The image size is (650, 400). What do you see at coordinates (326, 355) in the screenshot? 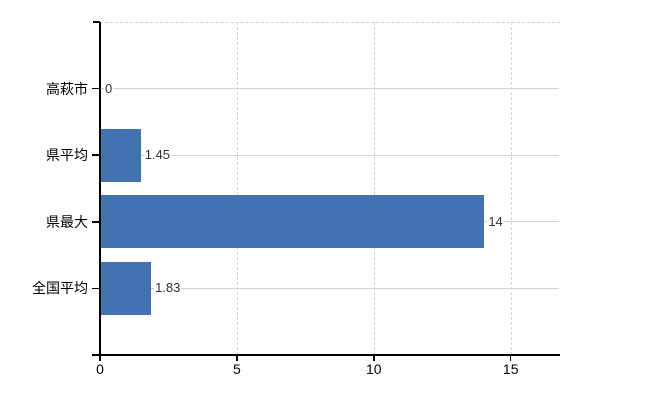
I see `x-axis-line` at bounding box center [326, 355].